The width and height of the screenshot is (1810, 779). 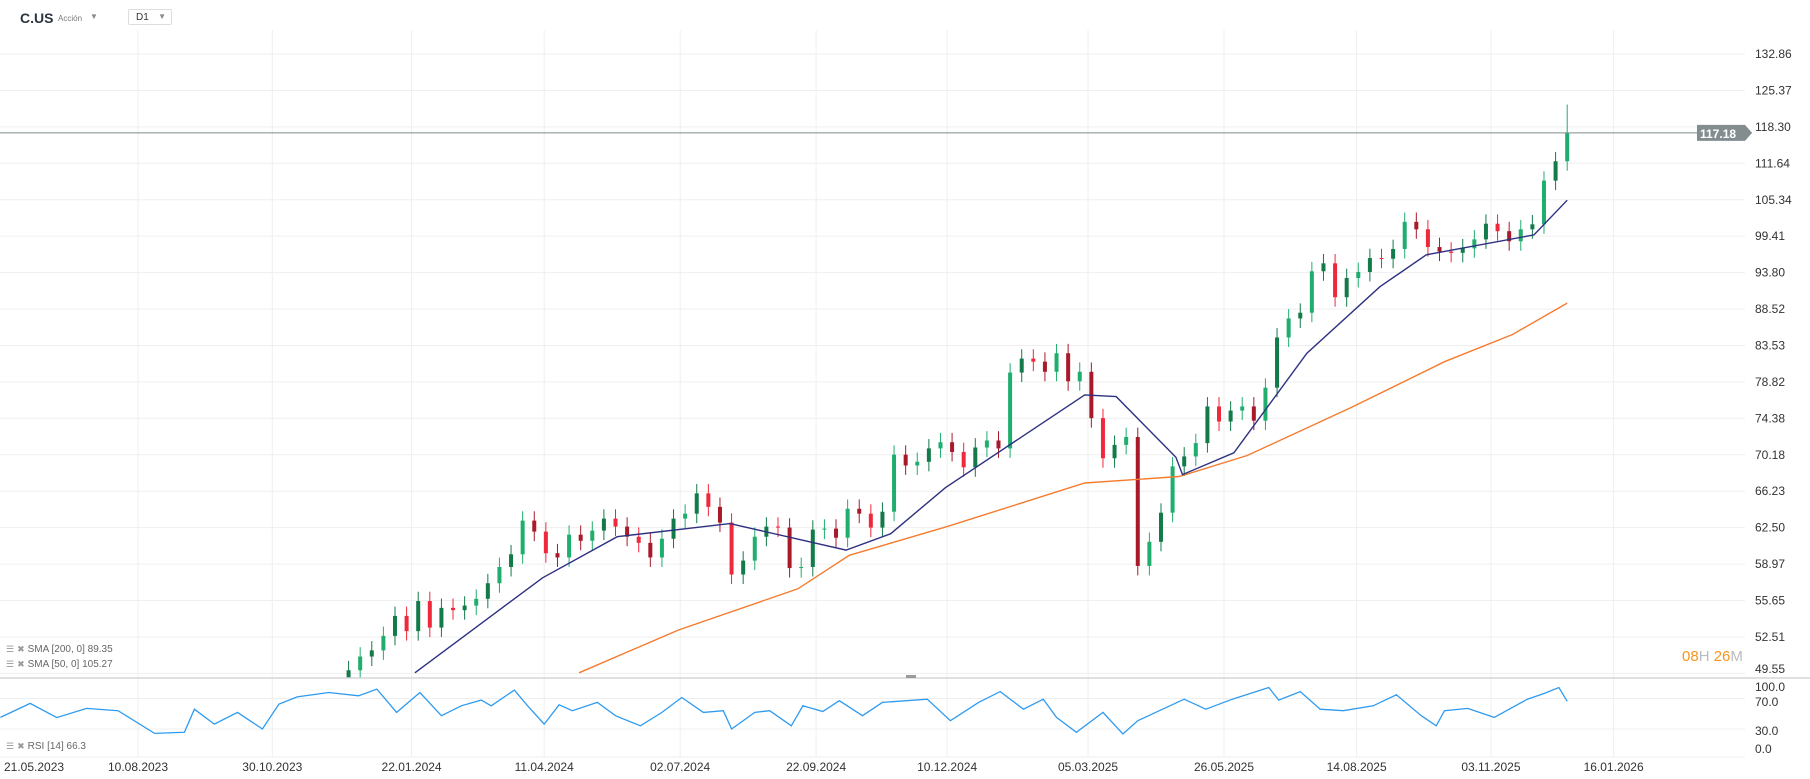 What do you see at coordinates (911, 676) in the screenshot?
I see `panel-resize-handle` at bounding box center [911, 676].